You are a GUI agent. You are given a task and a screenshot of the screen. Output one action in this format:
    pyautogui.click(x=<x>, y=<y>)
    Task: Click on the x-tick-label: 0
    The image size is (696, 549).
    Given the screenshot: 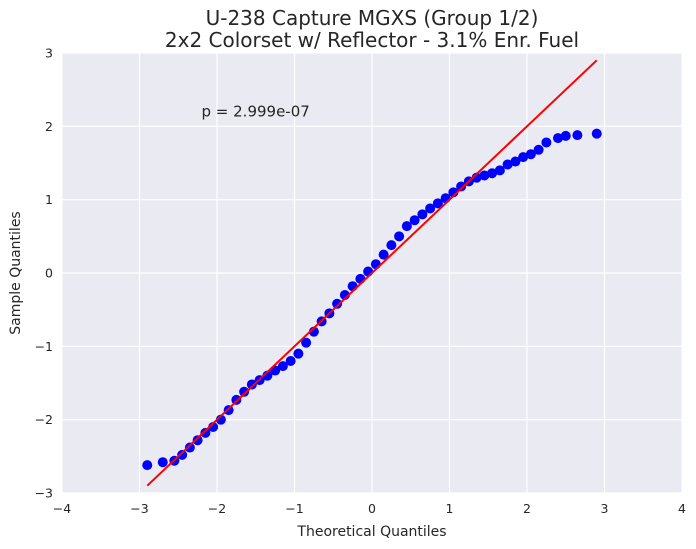 What is the action you would take?
    pyautogui.click(x=372, y=508)
    